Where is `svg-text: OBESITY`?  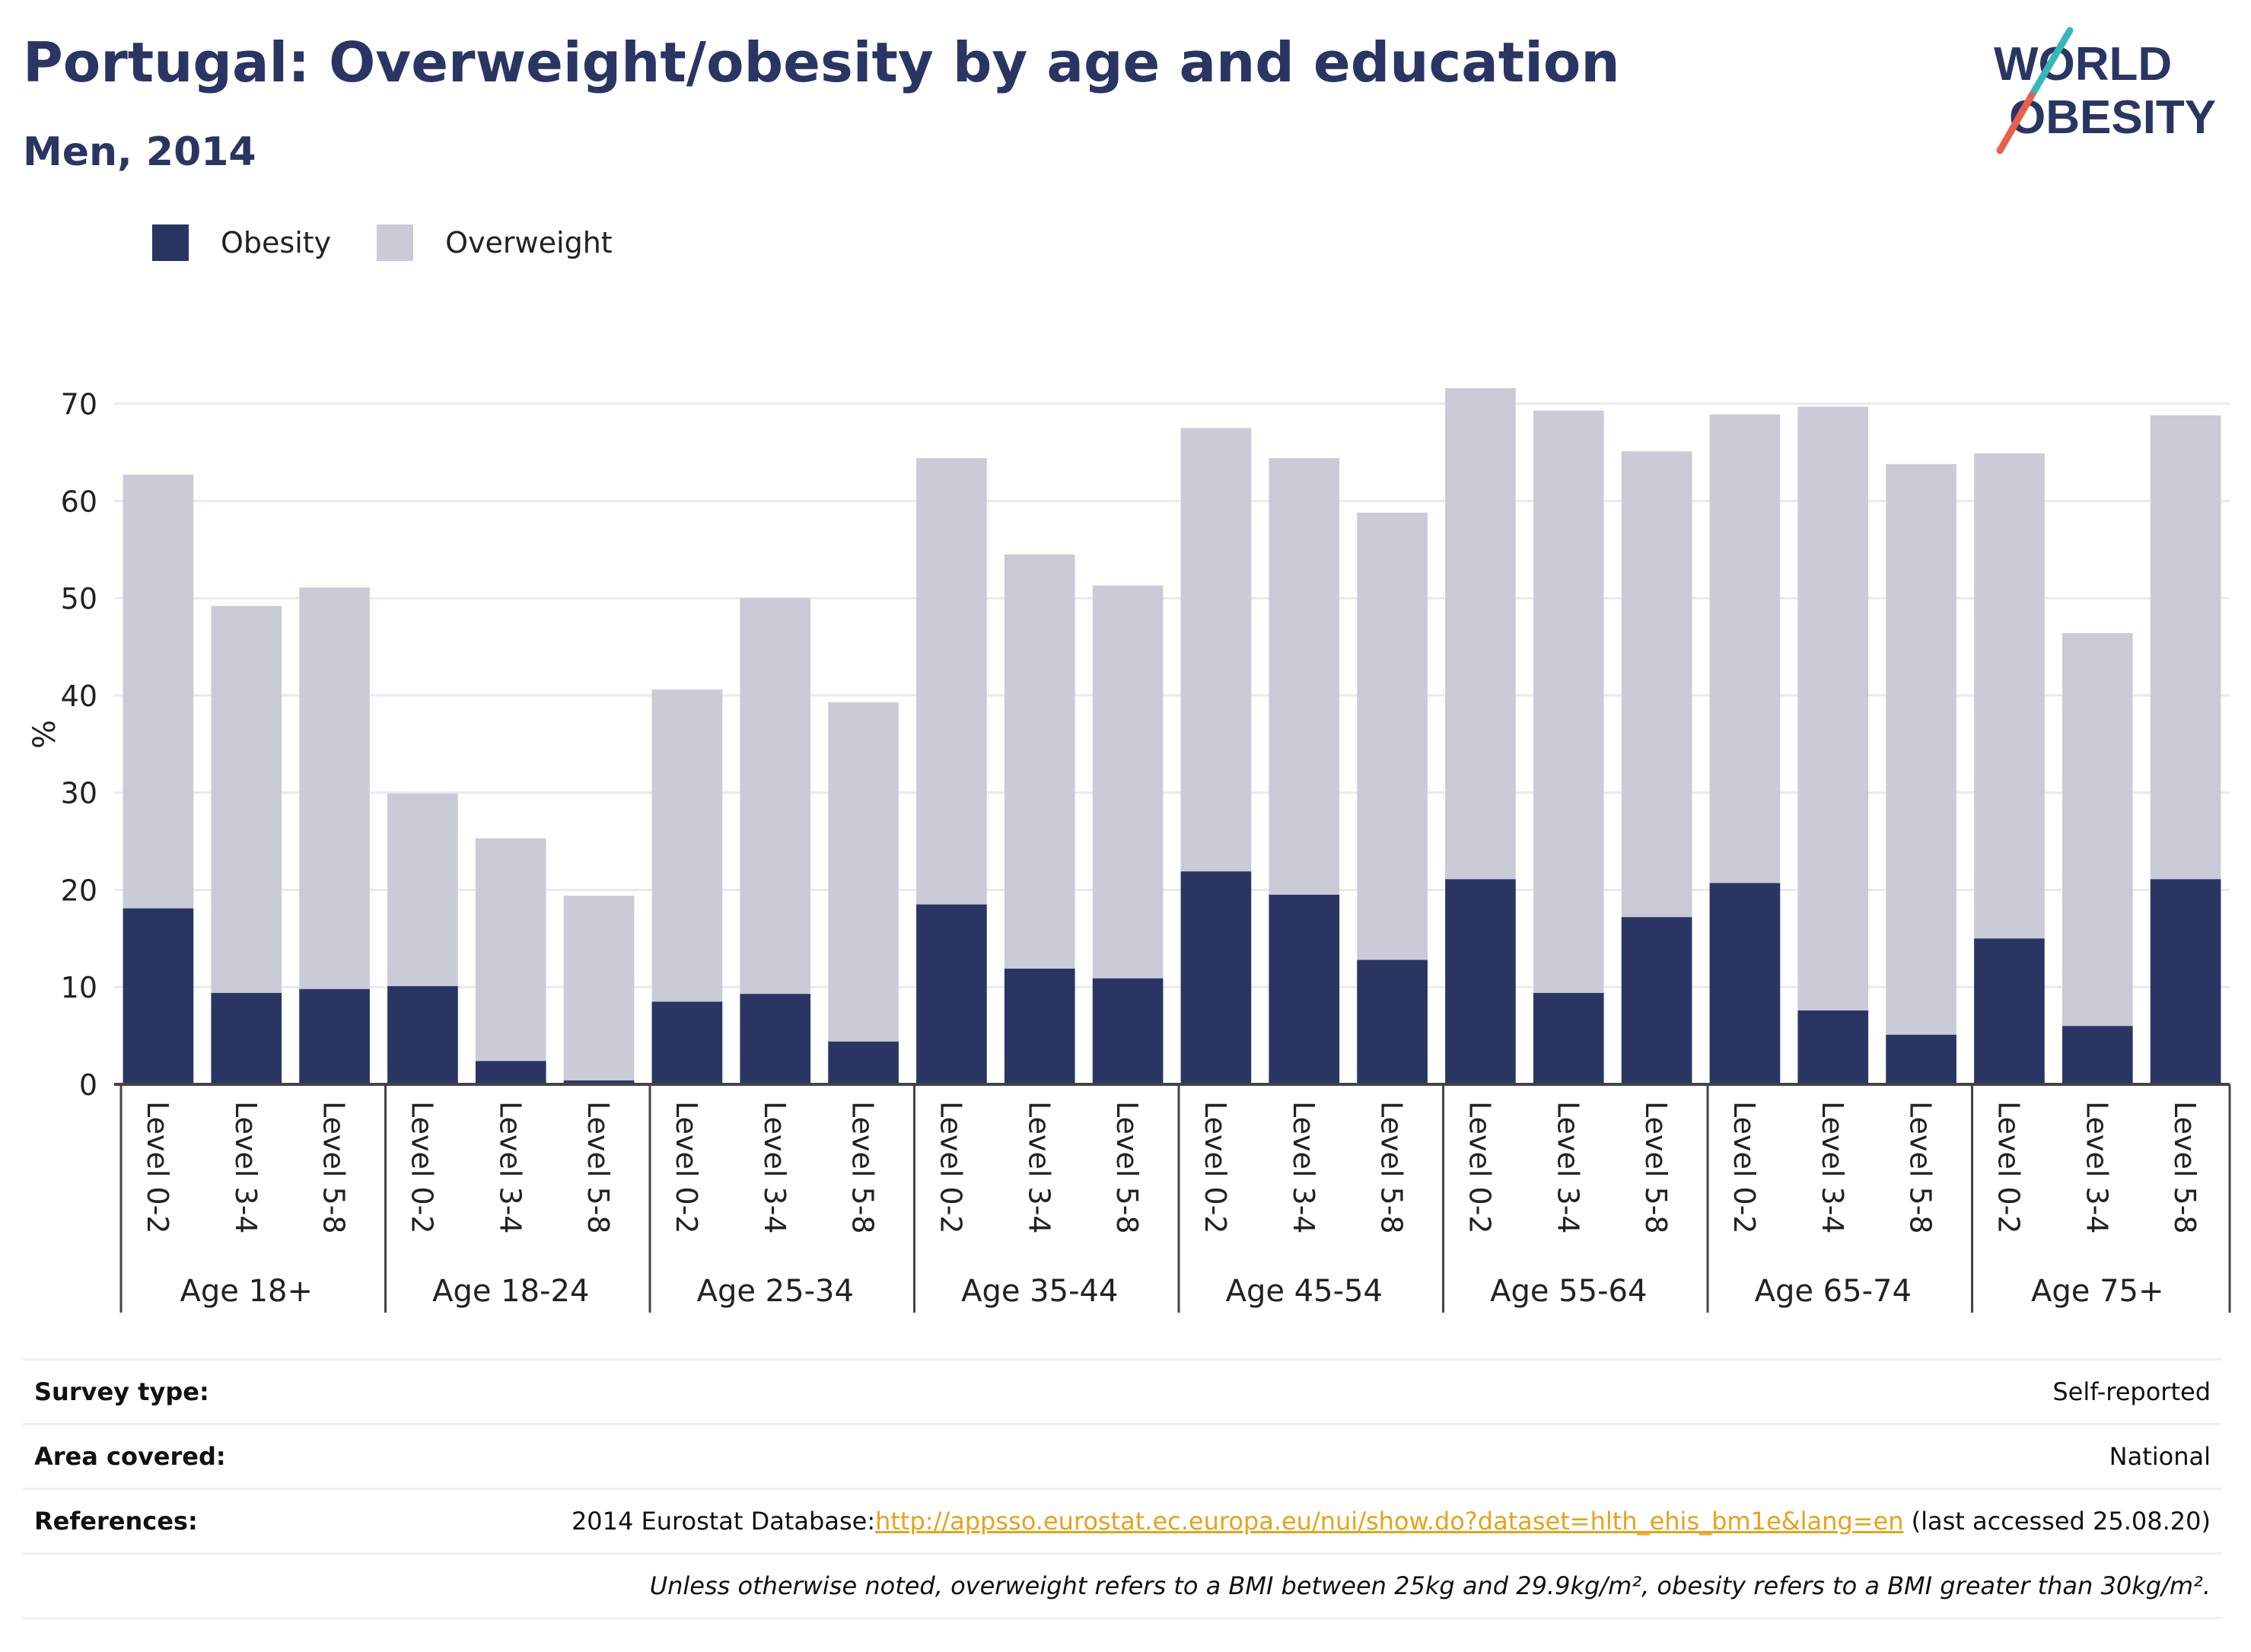
svg-text: OBESITY is located at coordinates (2112, 118).